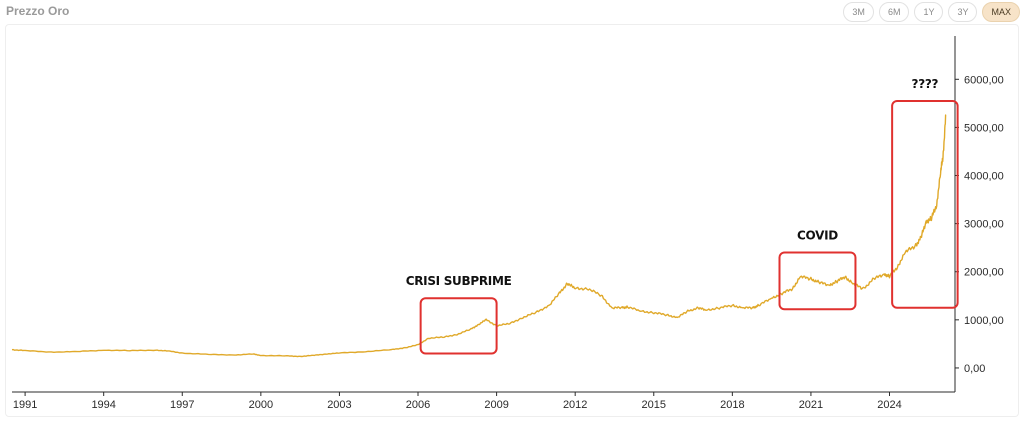  I want to click on range-3m-button: 3M, so click(858, 12).